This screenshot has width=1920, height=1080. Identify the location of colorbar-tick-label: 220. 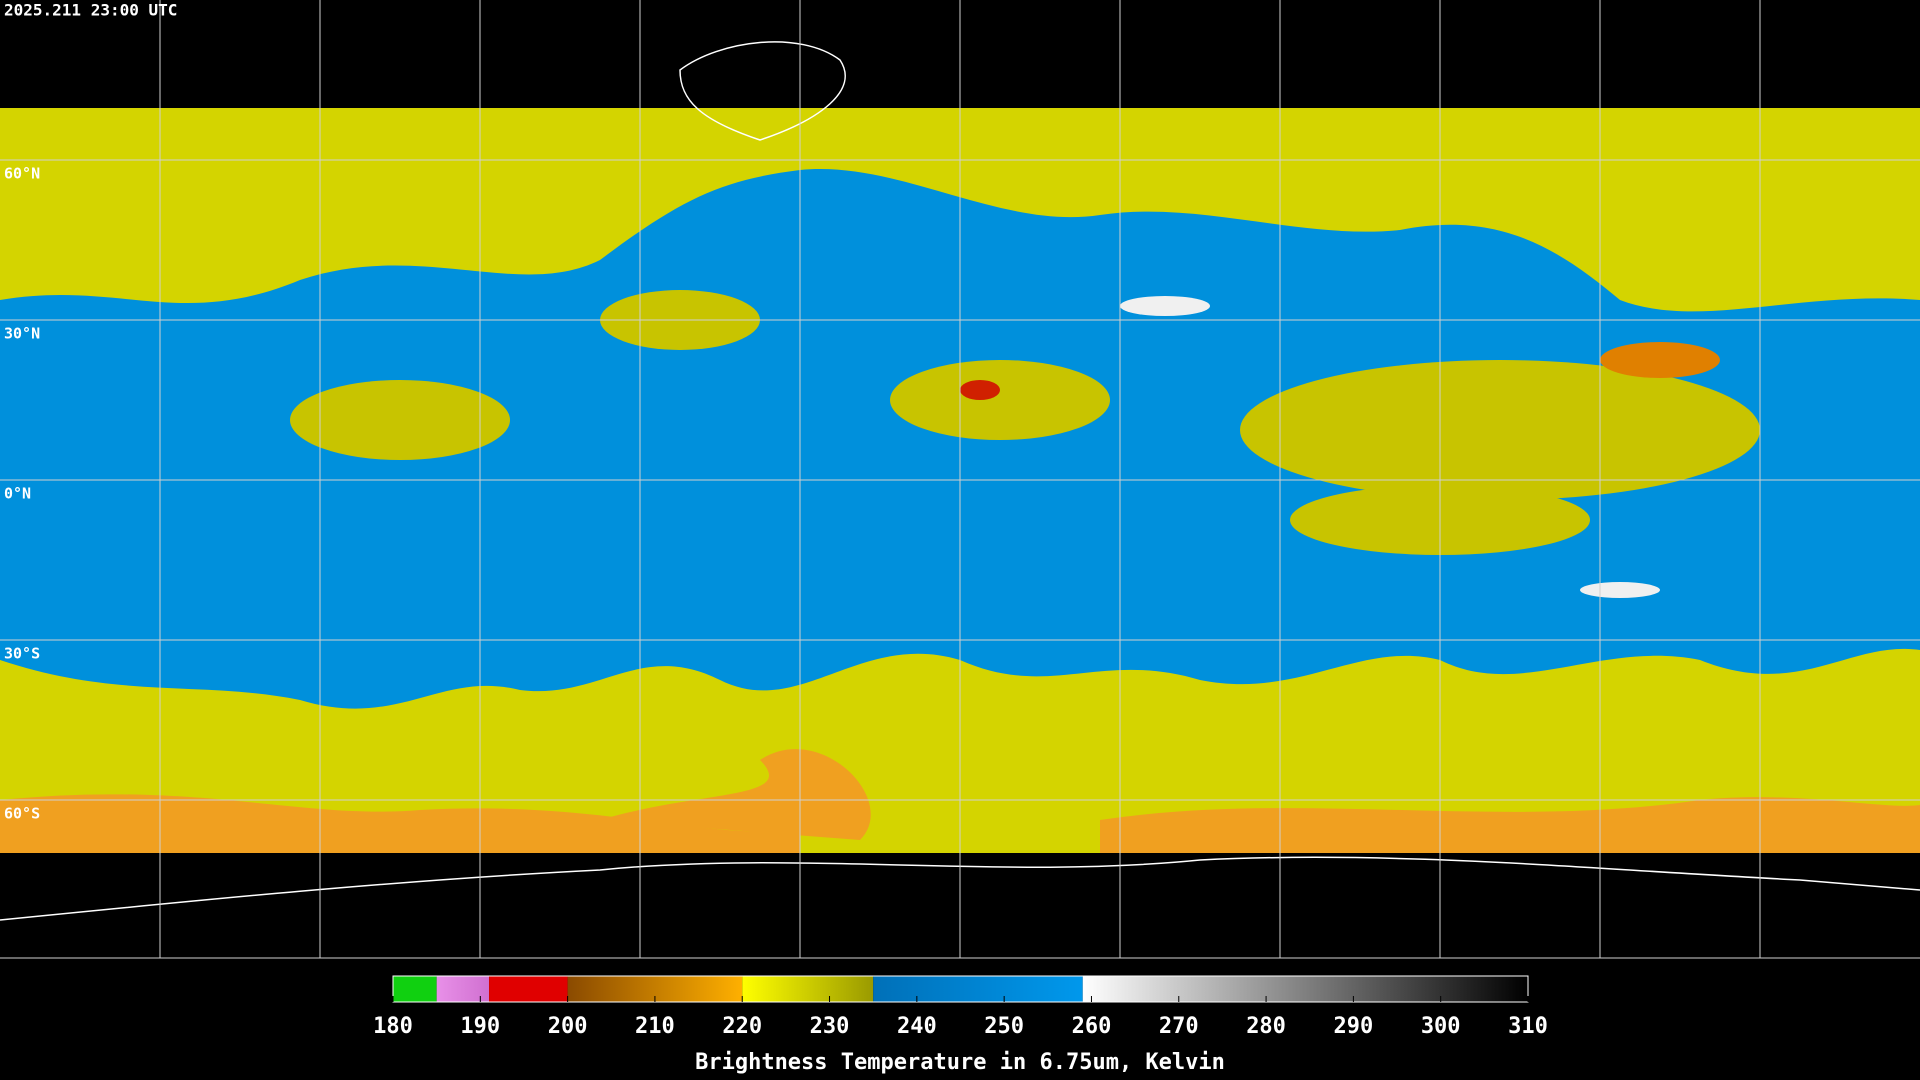
(742, 1026).